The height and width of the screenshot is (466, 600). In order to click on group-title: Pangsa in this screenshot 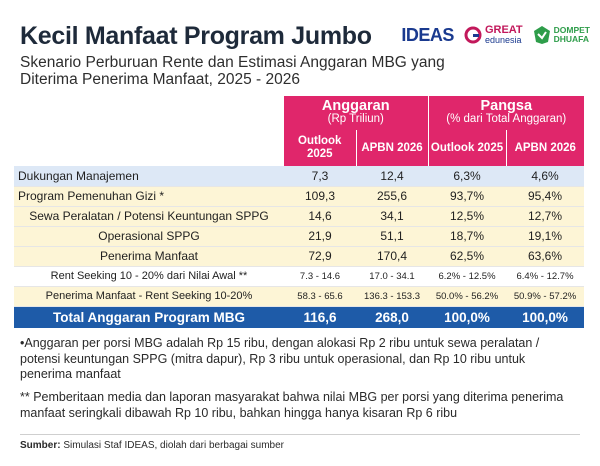, I will do `click(506, 106)`.